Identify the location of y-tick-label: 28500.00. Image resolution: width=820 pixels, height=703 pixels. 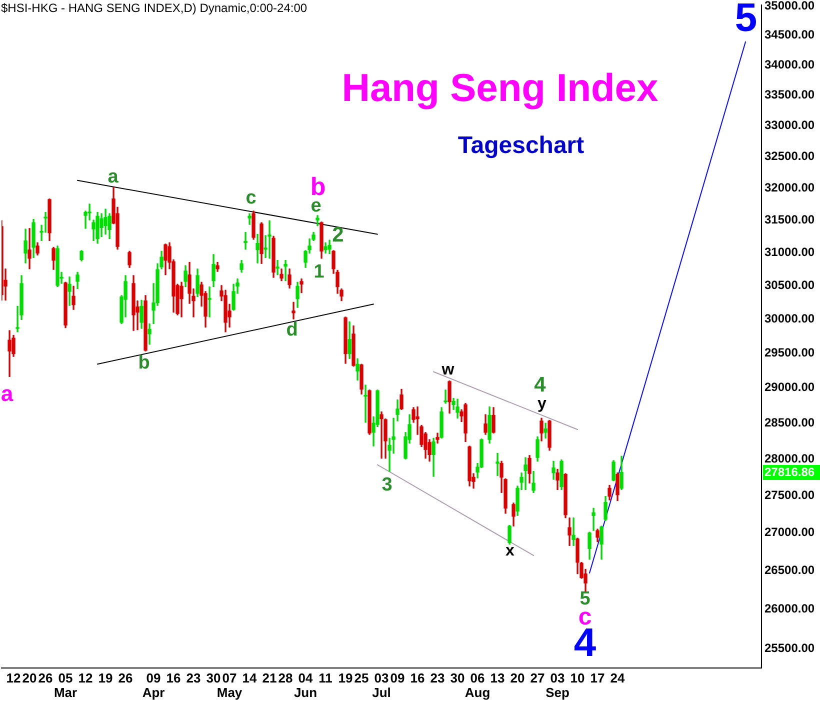
(789, 422).